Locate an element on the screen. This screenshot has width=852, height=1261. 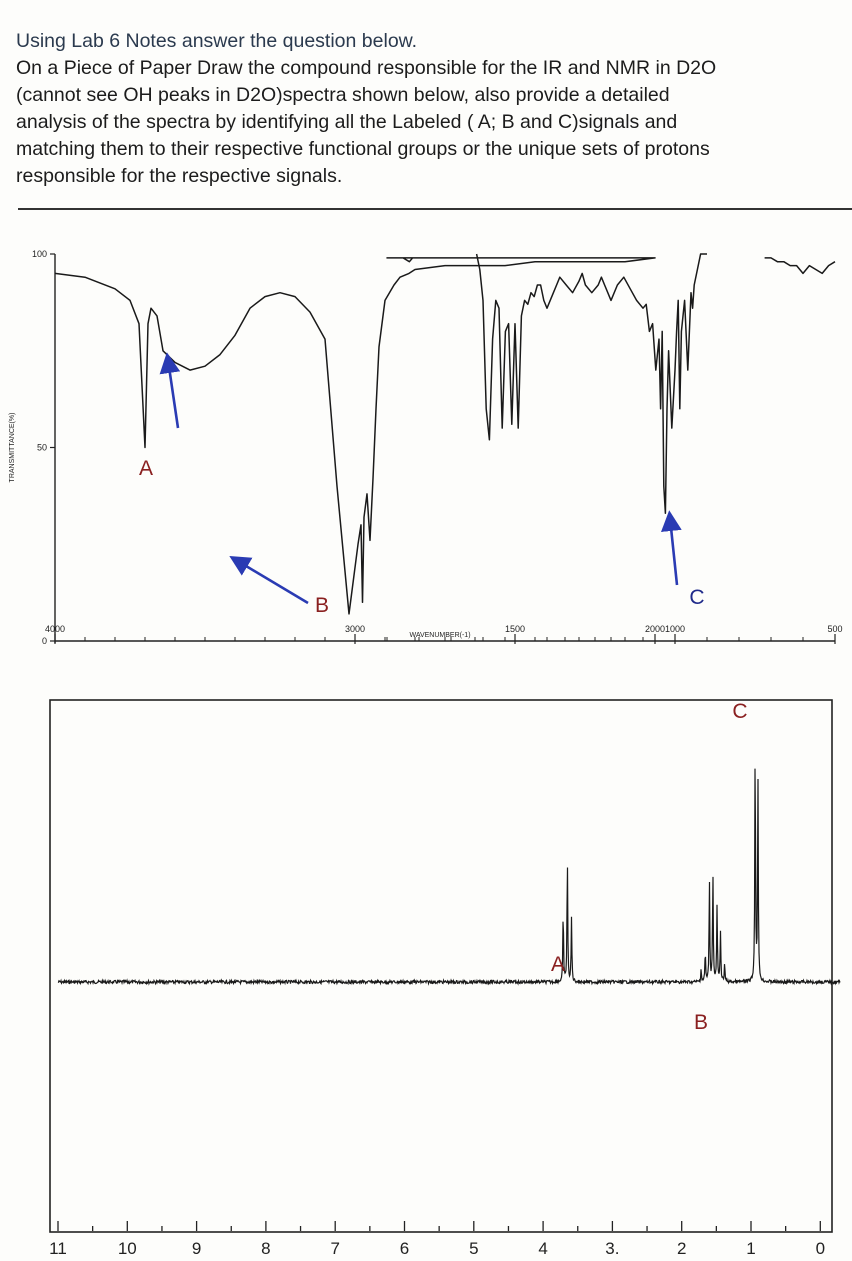
nmr-x-tick-label: 5 is located at coordinates (473, 1248).